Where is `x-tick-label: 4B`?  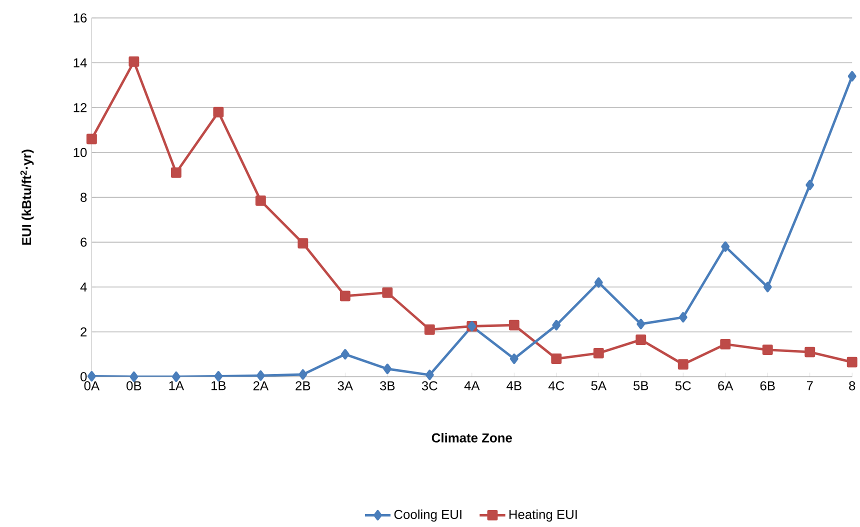
x-tick-label: 4B is located at coordinates (514, 385).